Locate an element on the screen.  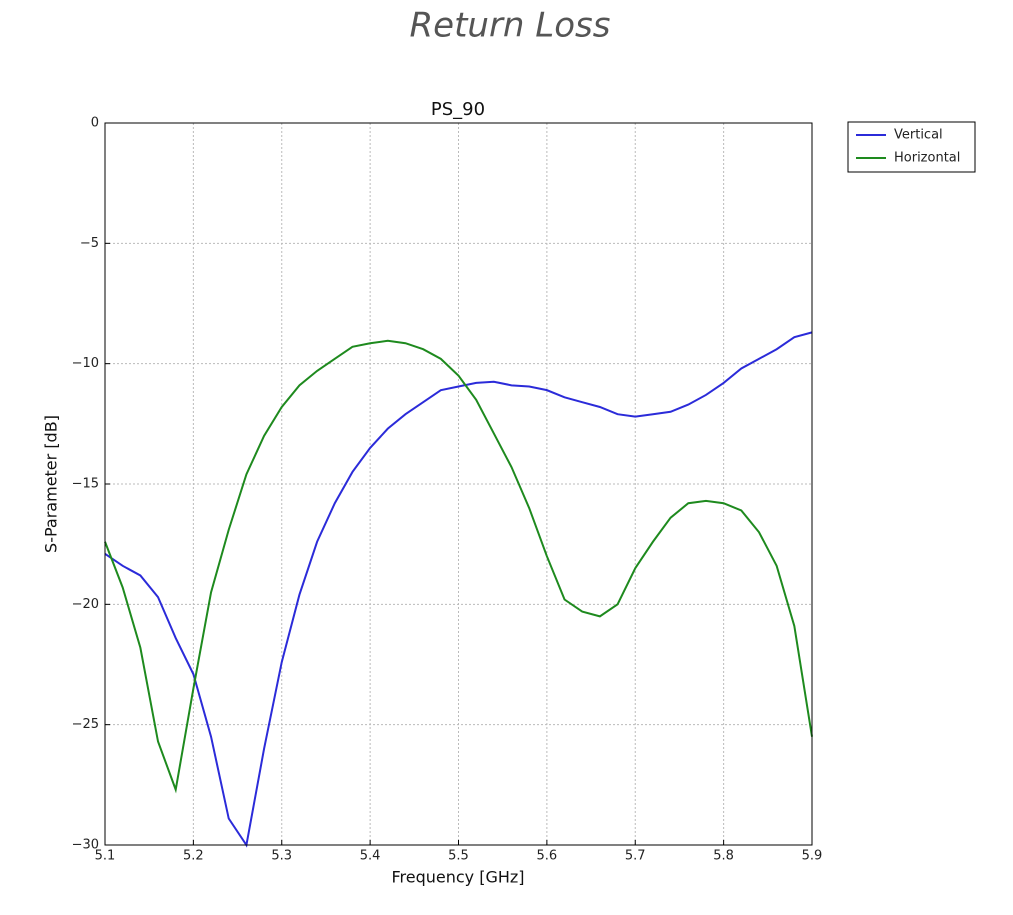
x-tick-label: 5.6 is located at coordinates (547, 856).